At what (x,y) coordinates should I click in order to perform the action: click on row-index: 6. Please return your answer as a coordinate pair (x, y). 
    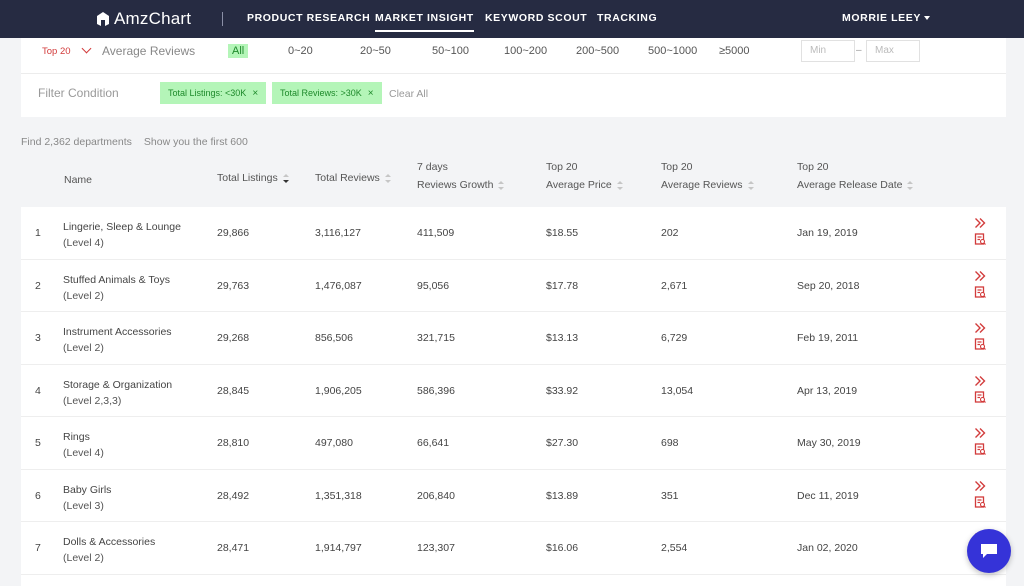
    Looking at the image, I should click on (38, 495).